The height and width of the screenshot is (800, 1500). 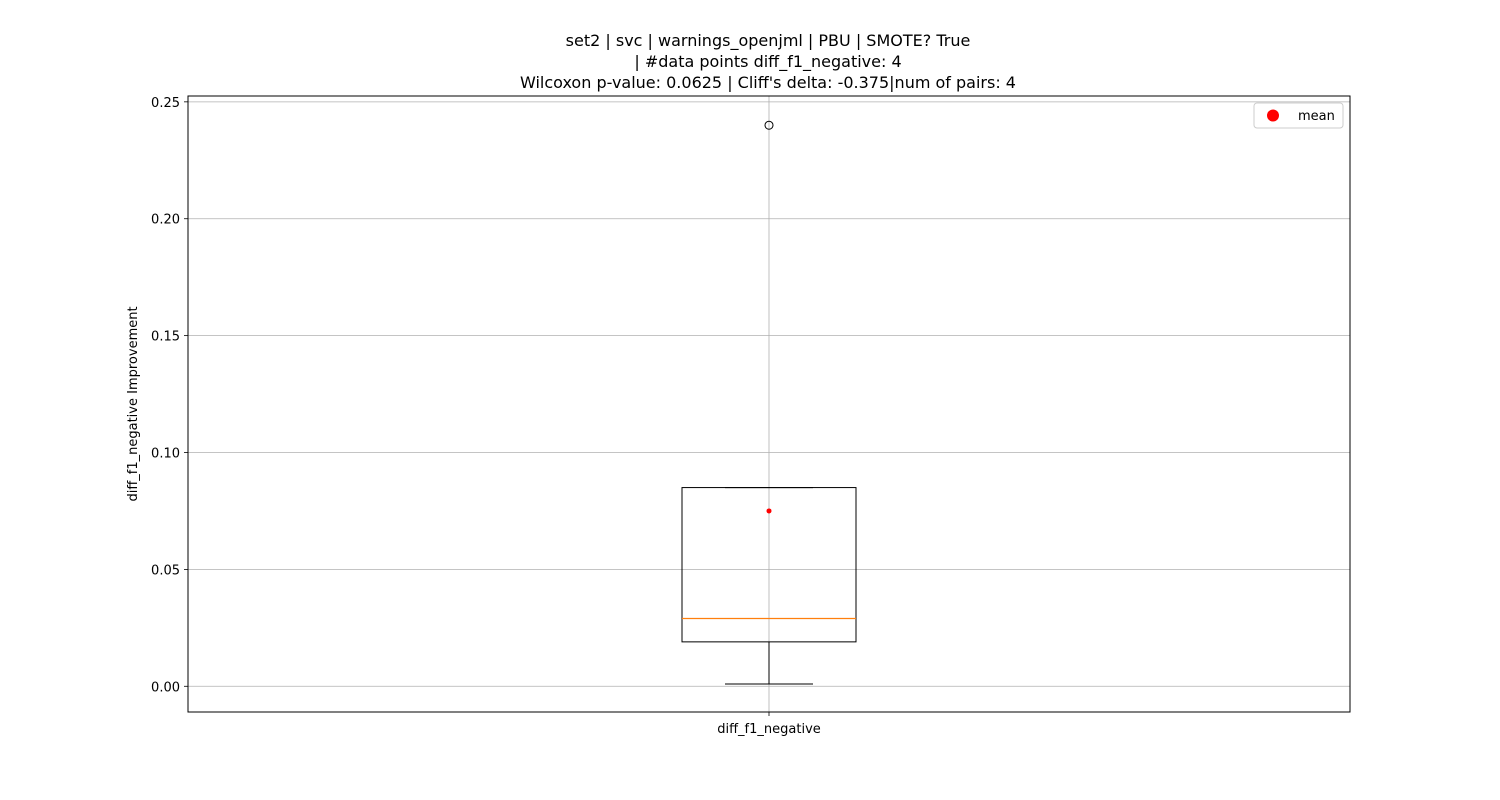 I want to click on box-group, so click(x=769, y=402).